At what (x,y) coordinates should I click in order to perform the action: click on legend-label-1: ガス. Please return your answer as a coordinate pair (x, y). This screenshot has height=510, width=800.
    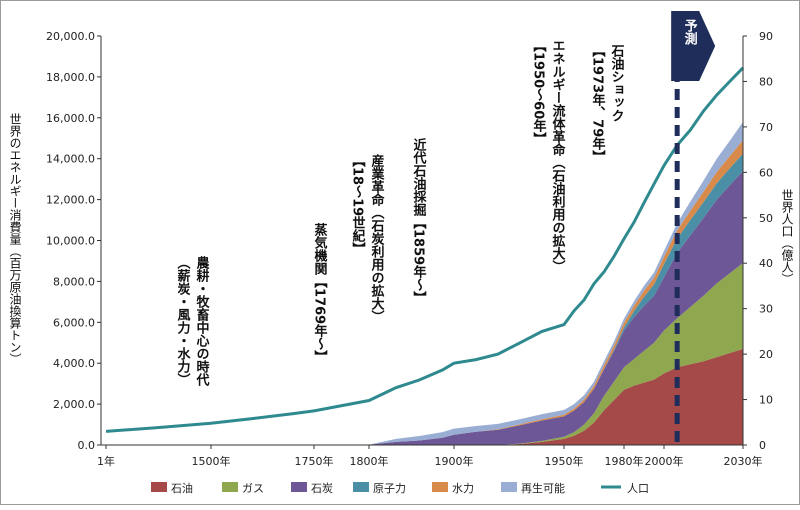
    Looking at the image, I should click on (253, 488).